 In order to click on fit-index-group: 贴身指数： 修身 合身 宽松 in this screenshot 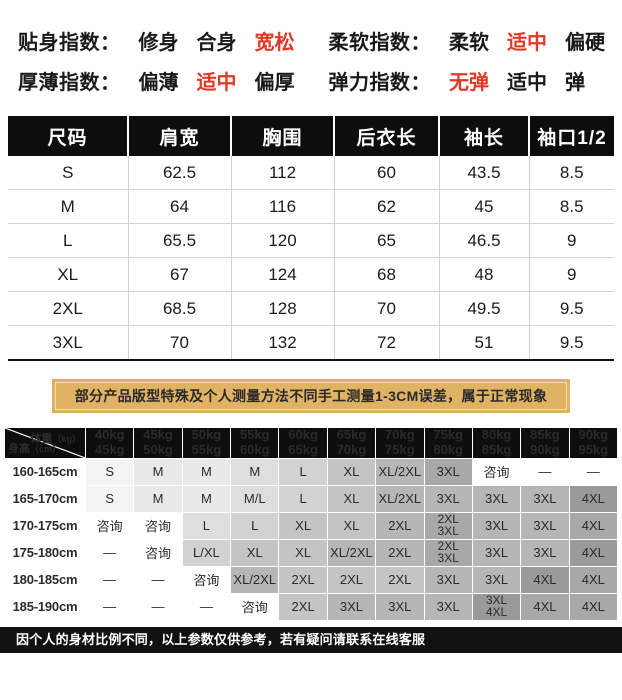, I will do `click(156, 40)`.